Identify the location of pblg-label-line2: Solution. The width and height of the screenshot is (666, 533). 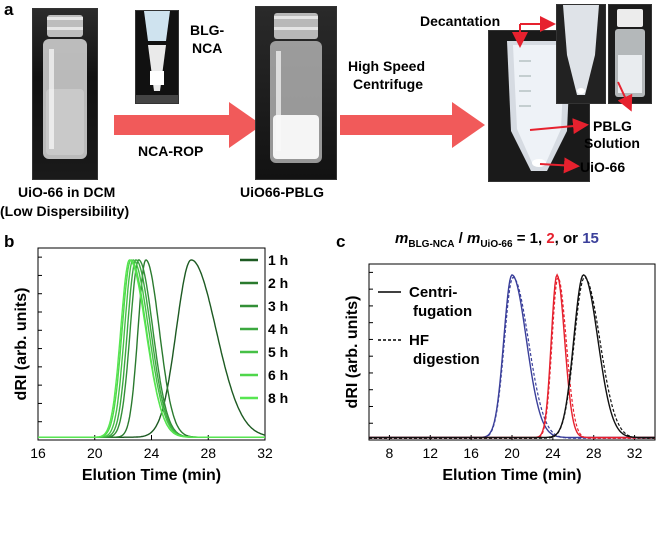
(612, 143).